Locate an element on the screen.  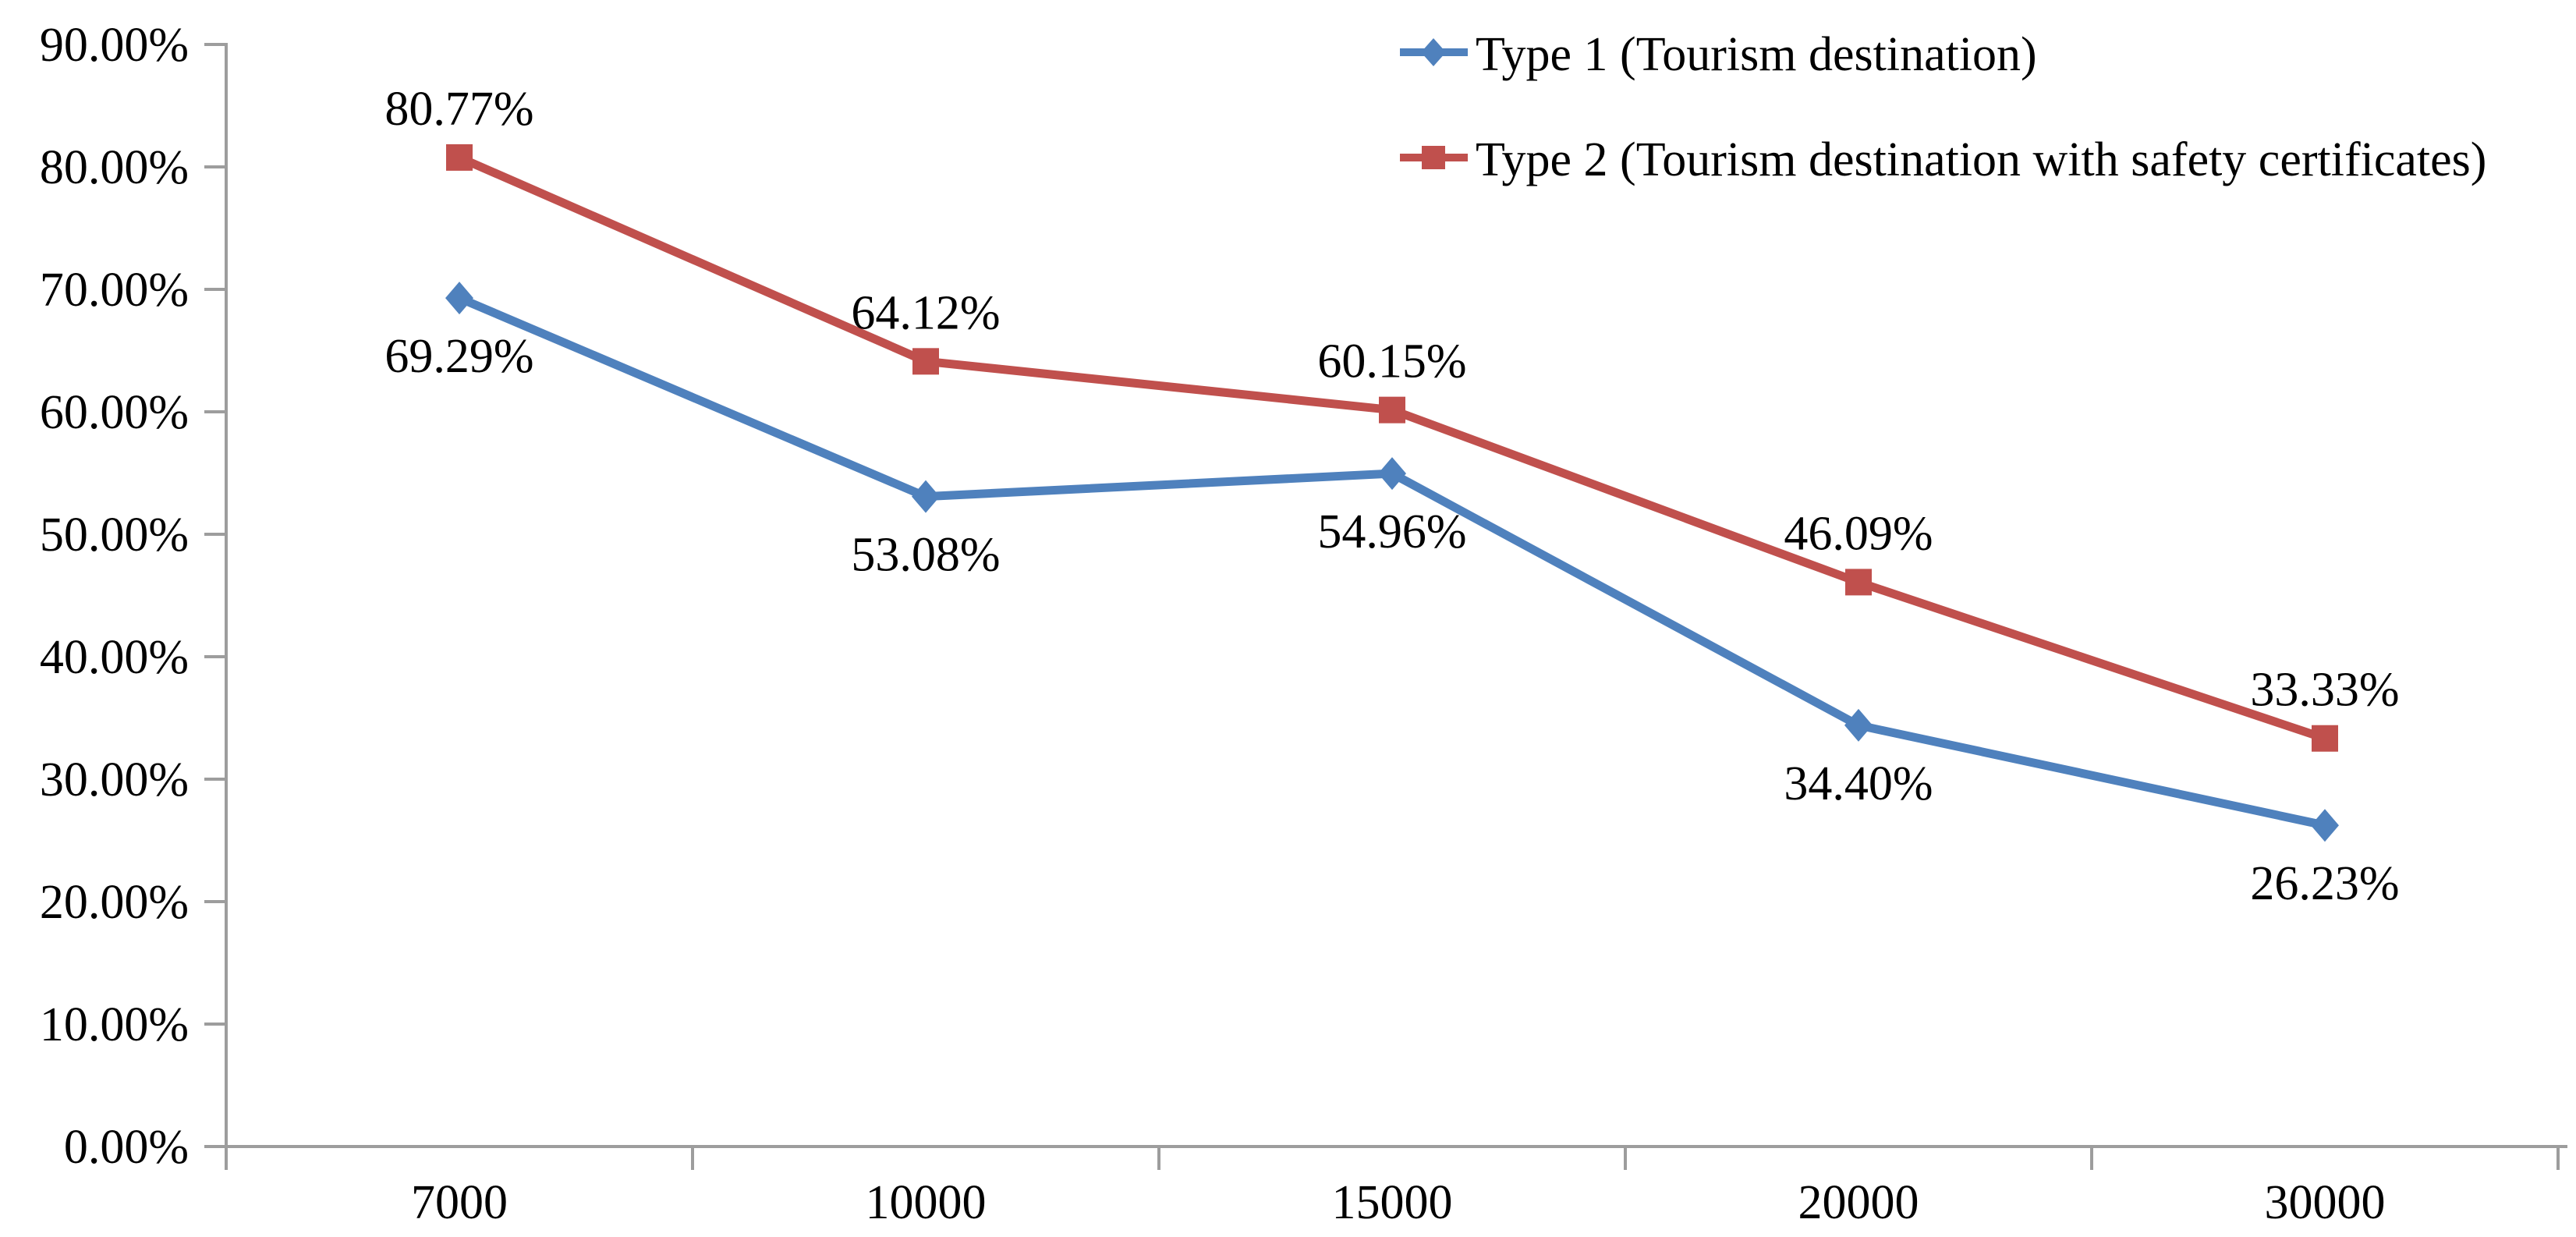
x-axis: 7000 10000 15000 20000 30000 is located at coordinates (1392, 1188).